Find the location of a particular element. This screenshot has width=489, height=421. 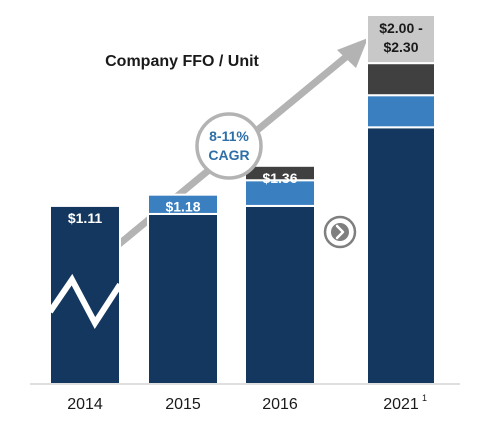

x-tick-label-2014: 2014 is located at coordinates (85, 404).